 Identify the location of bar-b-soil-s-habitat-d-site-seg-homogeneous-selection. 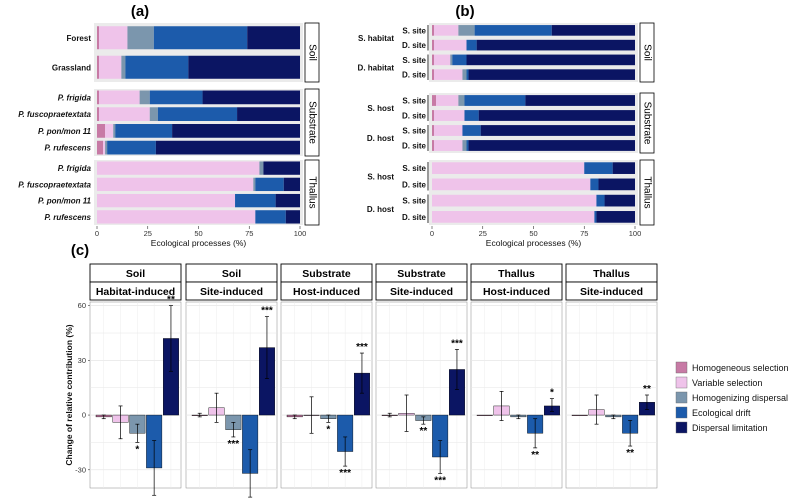
(433, 45).